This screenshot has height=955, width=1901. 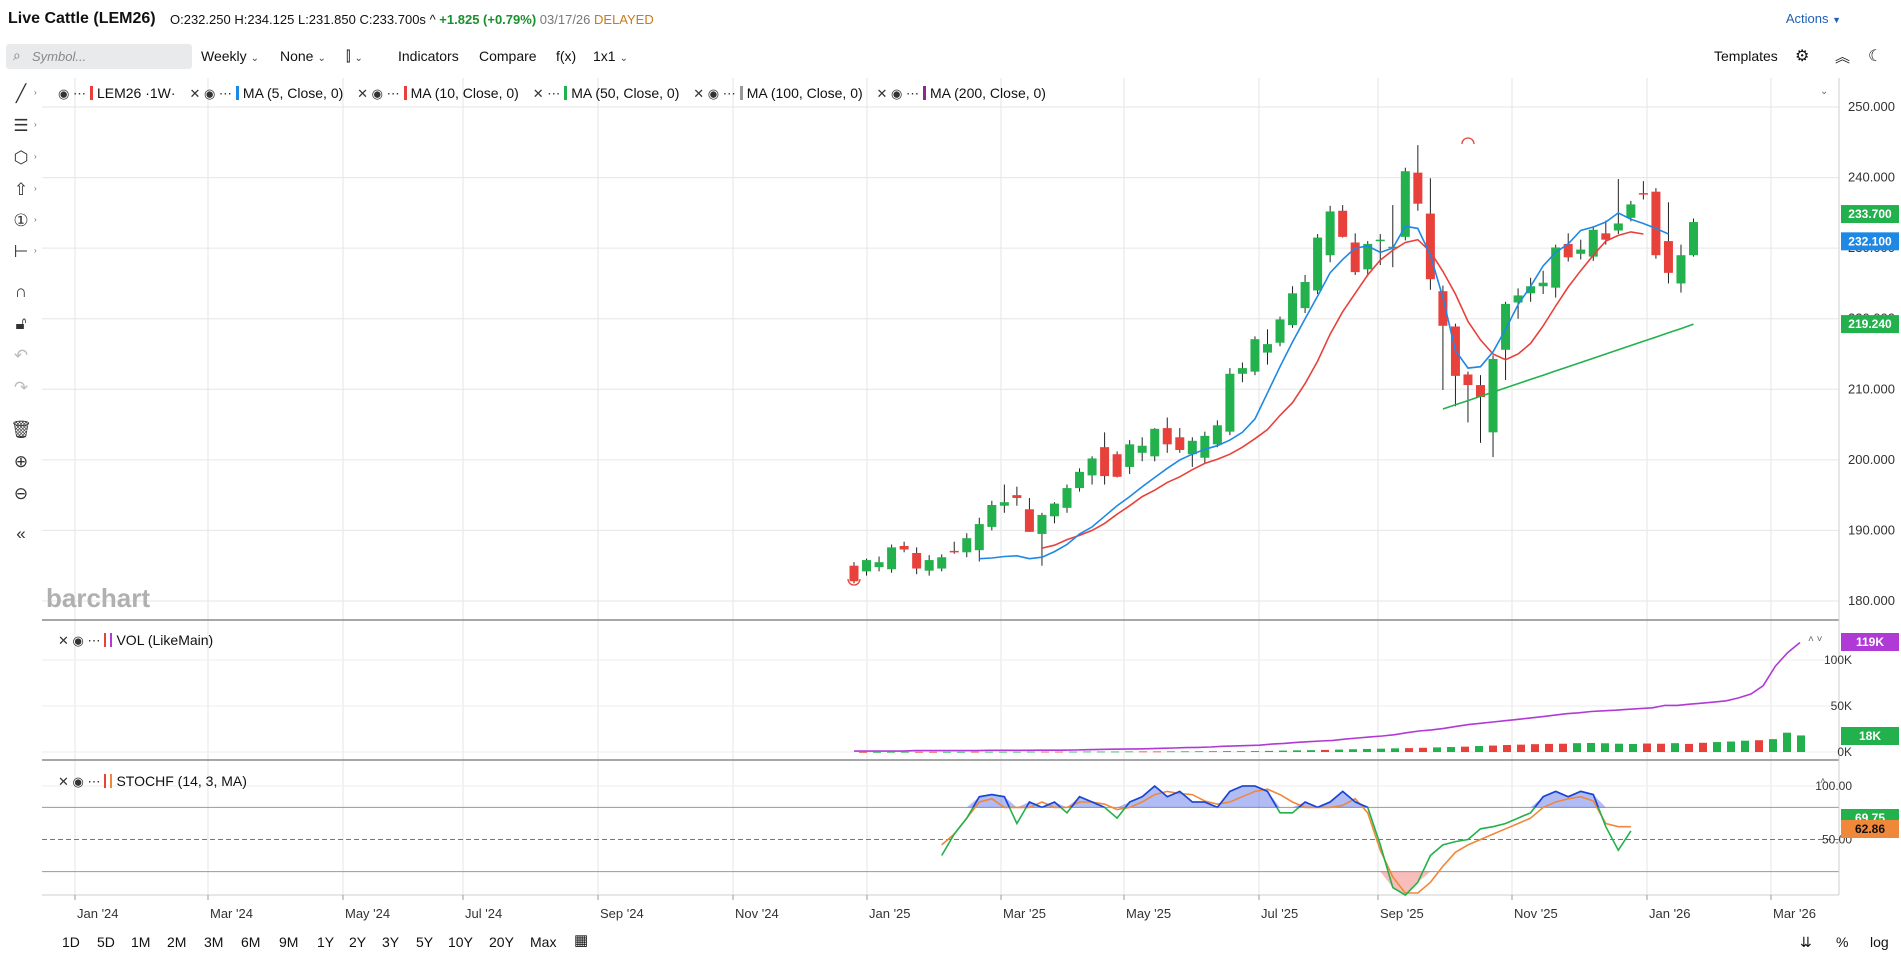 I want to click on trash-icon: 🗑︎, so click(x=21, y=429).